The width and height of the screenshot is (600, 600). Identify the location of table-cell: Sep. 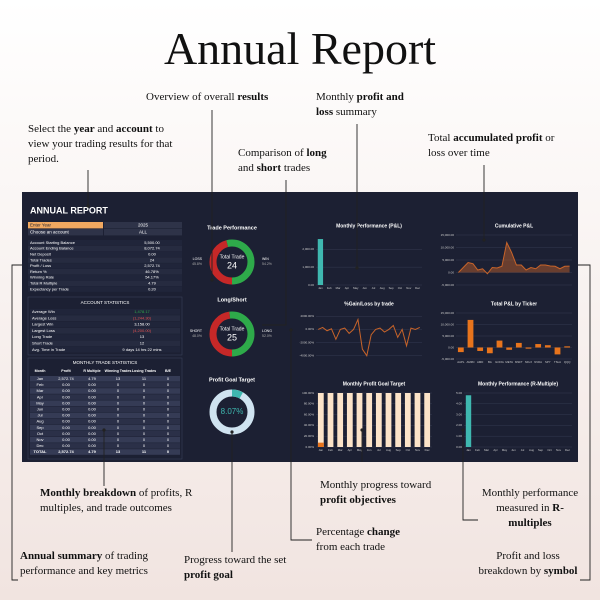
(40, 427).